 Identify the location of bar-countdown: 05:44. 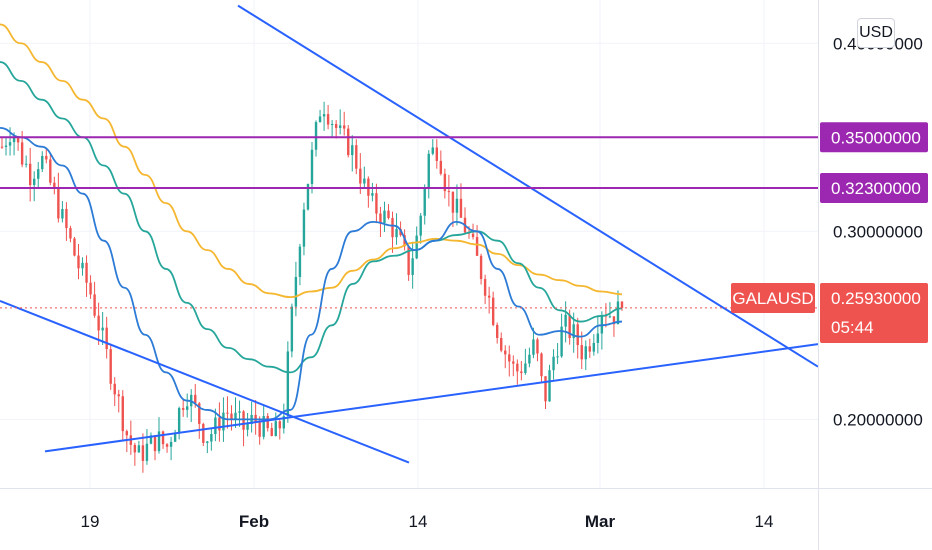
(852, 327).